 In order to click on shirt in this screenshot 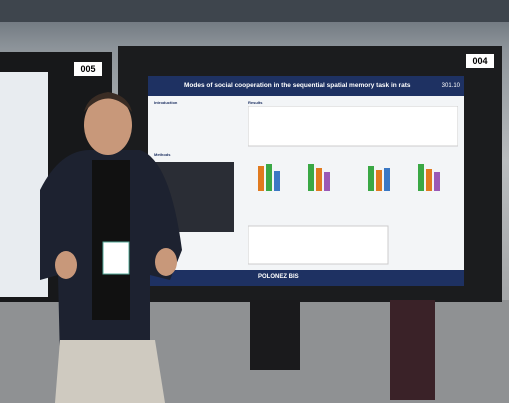, I will do `click(111, 240)`.